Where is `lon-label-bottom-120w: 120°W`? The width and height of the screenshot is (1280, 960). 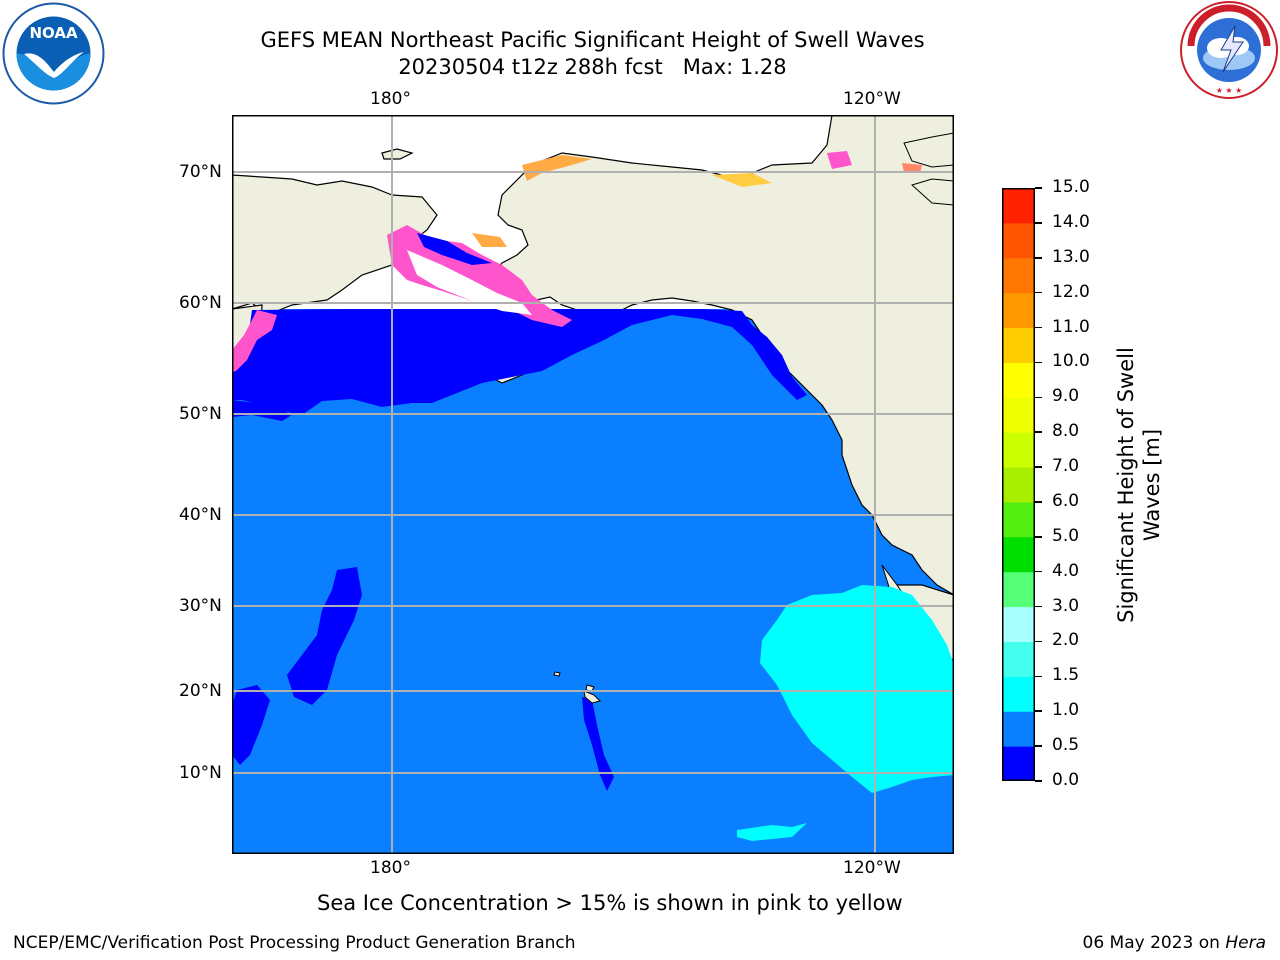 lon-label-bottom-120w: 120°W is located at coordinates (872, 868).